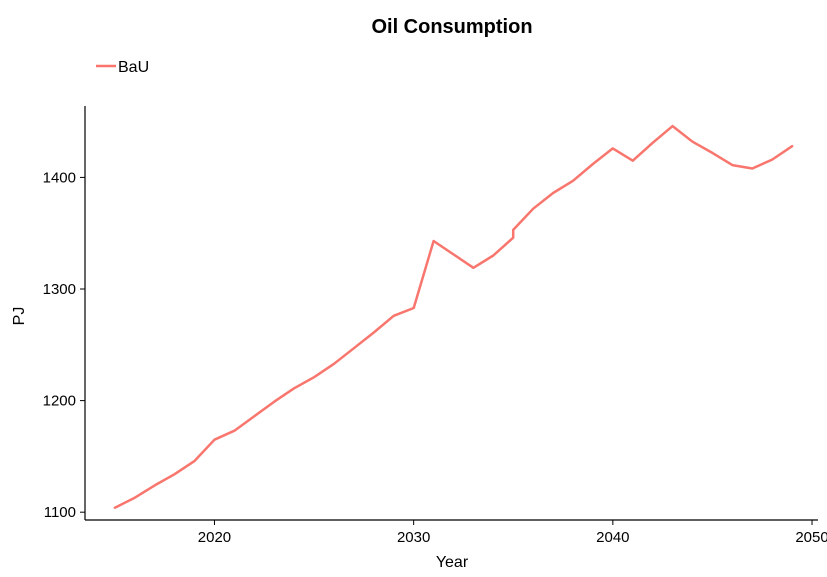 This screenshot has width=827, height=577. What do you see at coordinates (413, 537) in the screenshot?
I see `x-tick-label: 2030` at bounding box center [413, 537].